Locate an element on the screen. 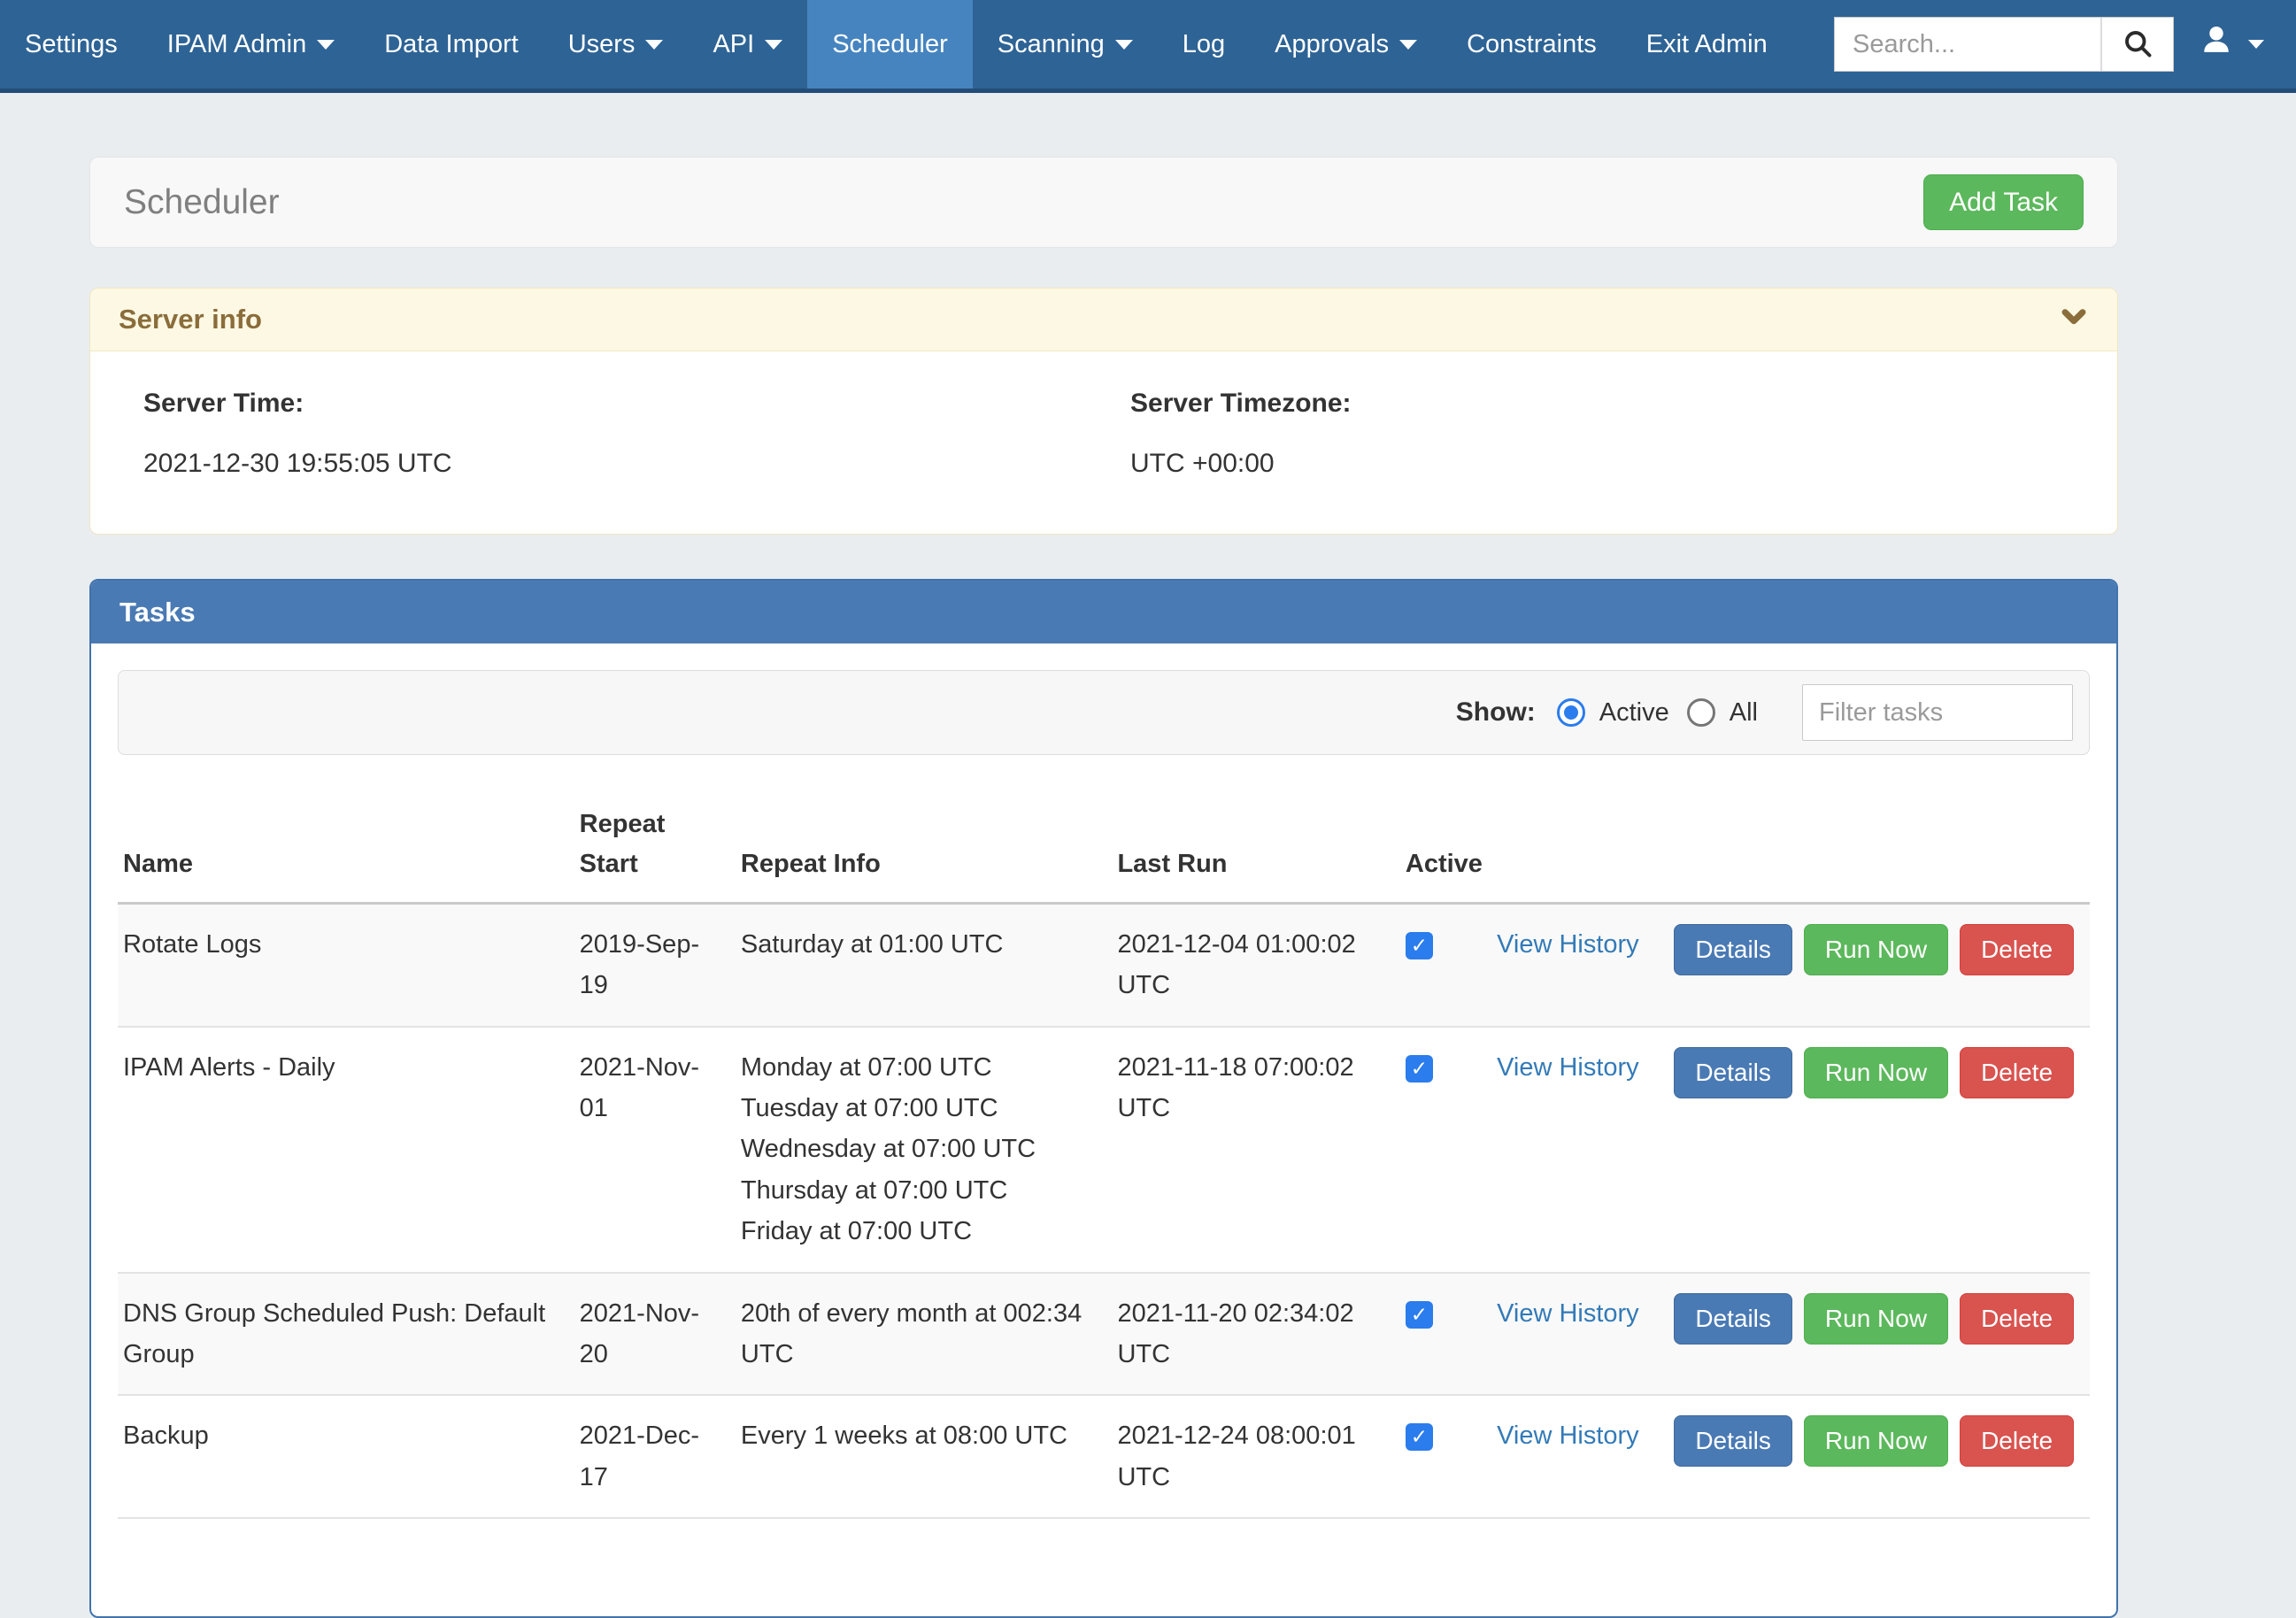  task-repeat-start: 2019-Sep-19 is located at coordinates (639, 964).